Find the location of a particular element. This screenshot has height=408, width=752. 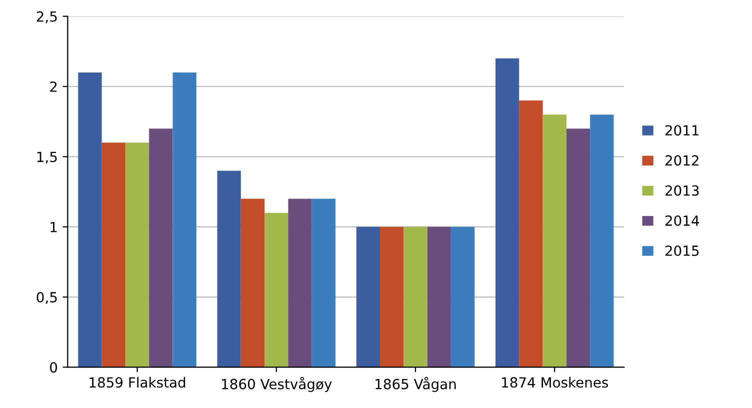

x-tick-label: 1860 Vestvågøy is located at coordinates (277, 384).